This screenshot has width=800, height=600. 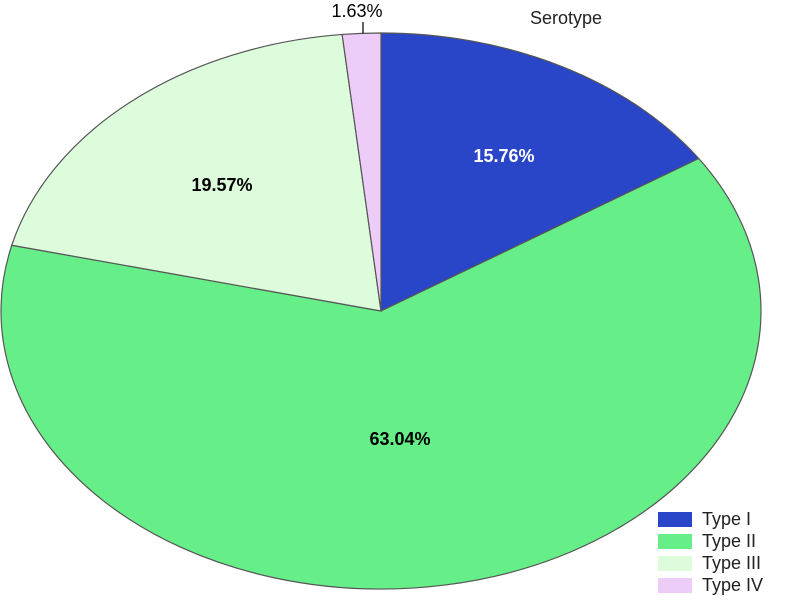 I want to click on data-label: 19.57%, so click(x=221, y=185).